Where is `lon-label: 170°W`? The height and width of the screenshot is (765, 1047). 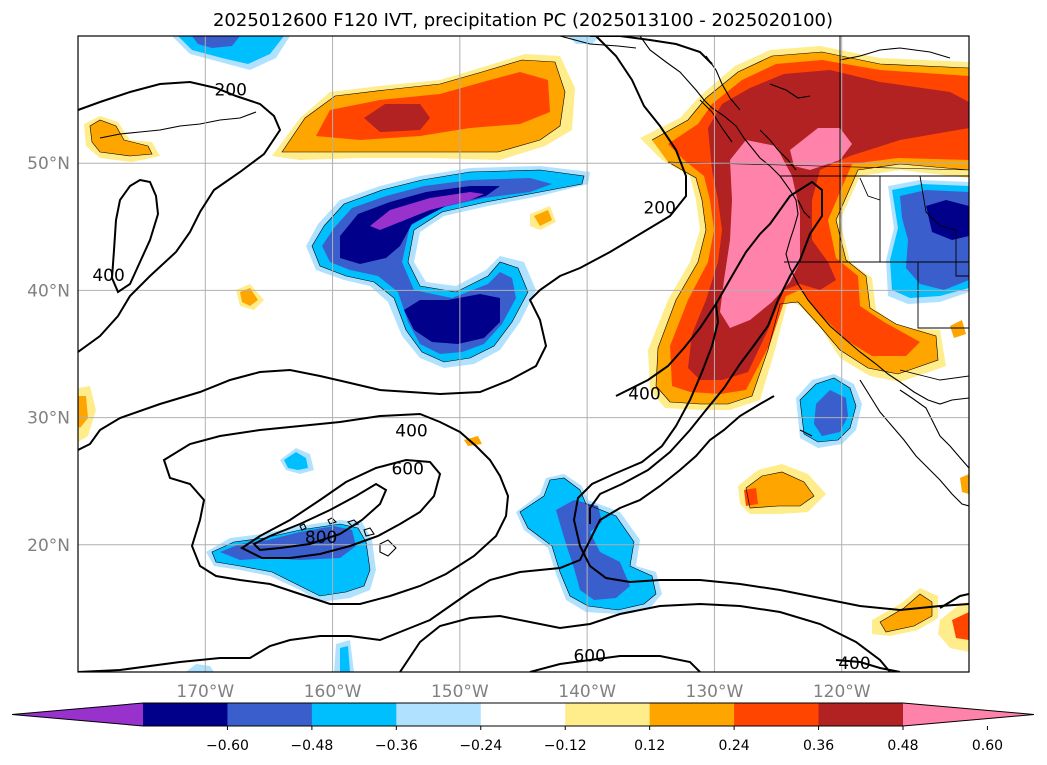 lon-label: 170°W is located at coordinates (205, 692).